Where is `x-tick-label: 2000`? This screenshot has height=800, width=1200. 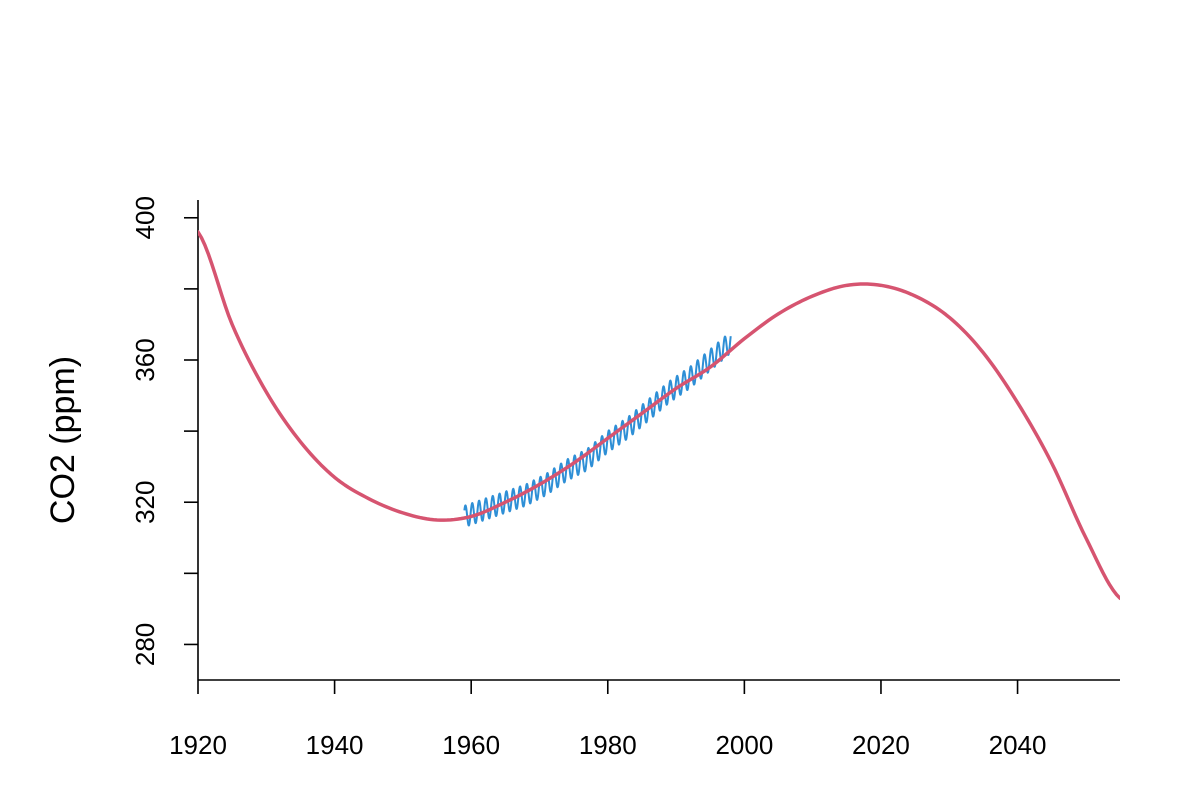
x-tick-label: 2000 is located at coordinates (744, 745).